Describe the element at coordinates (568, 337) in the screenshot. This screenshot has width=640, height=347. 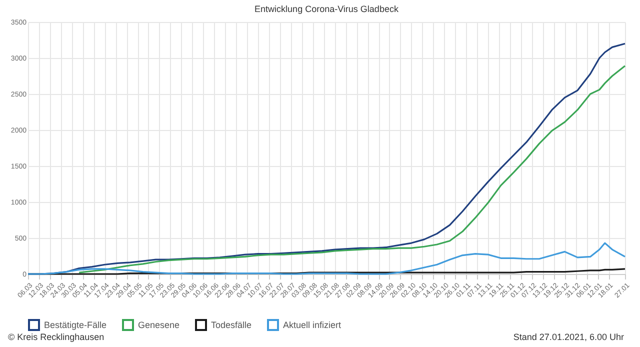
I see `text: Stand 27.01.2021, 6.00 Uhr` at that location.